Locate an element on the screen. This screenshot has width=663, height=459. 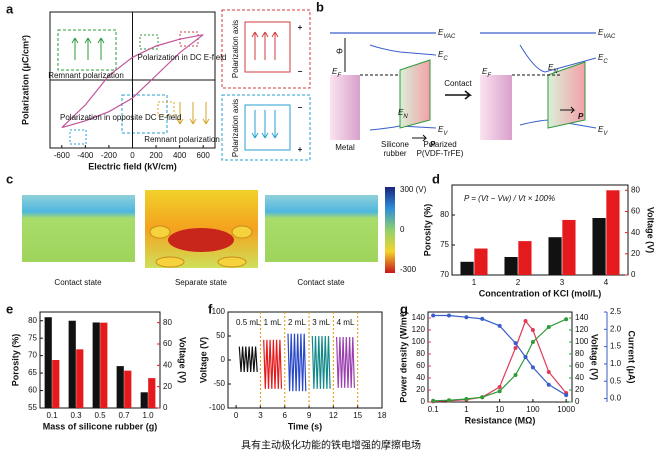
y3-axis-label: Current (μA) is located at coordinates (632, 356).